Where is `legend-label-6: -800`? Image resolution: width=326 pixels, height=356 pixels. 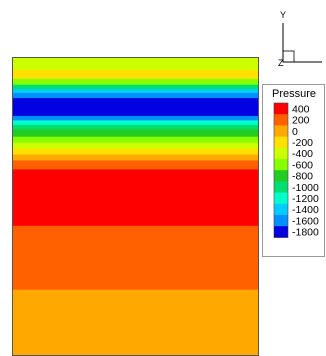 legend-label-6: -800 is located at coordinates (302, 177).